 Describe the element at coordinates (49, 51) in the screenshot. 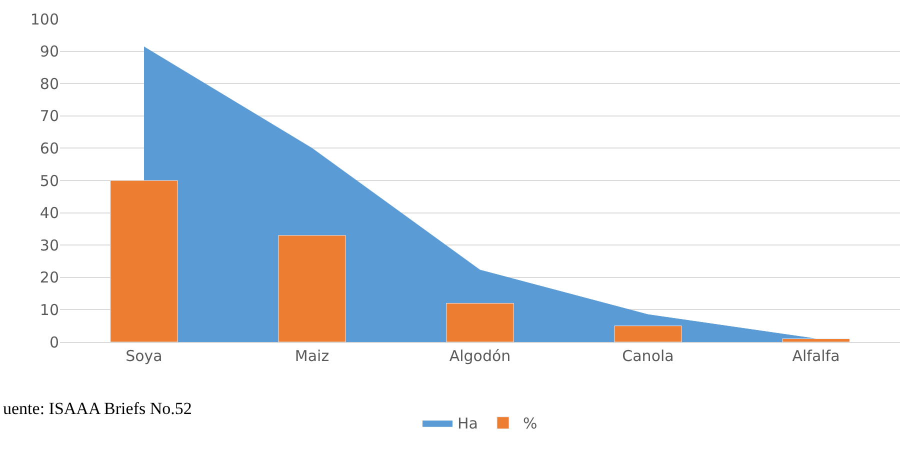

I see `y-tick-label: 90` at that location.